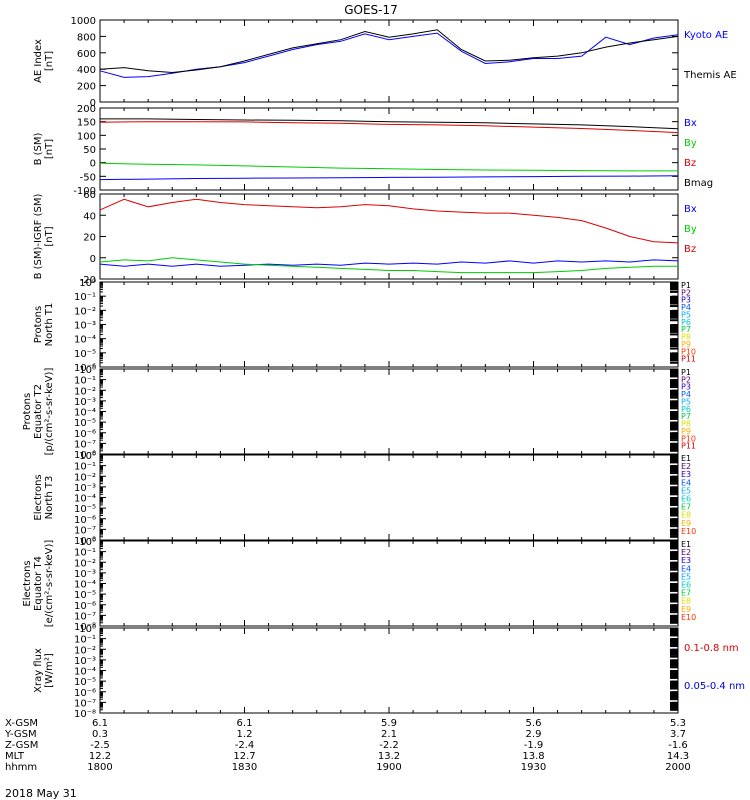 Image resolution: width=750 pixels, height=800 pixels. Describe the element at coordinates (85, 627) in the screenshot. I see `y-tick-label: 10⁻⁸` at that location.